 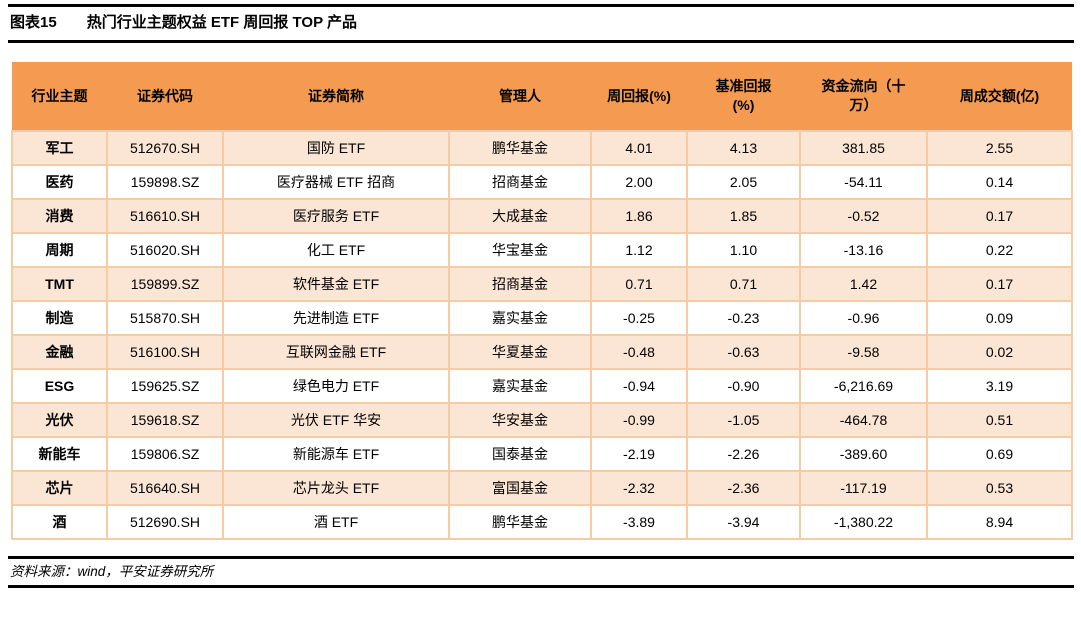 I want to click on cell-fund-flow: 1.42, so click(x=863, y=284).